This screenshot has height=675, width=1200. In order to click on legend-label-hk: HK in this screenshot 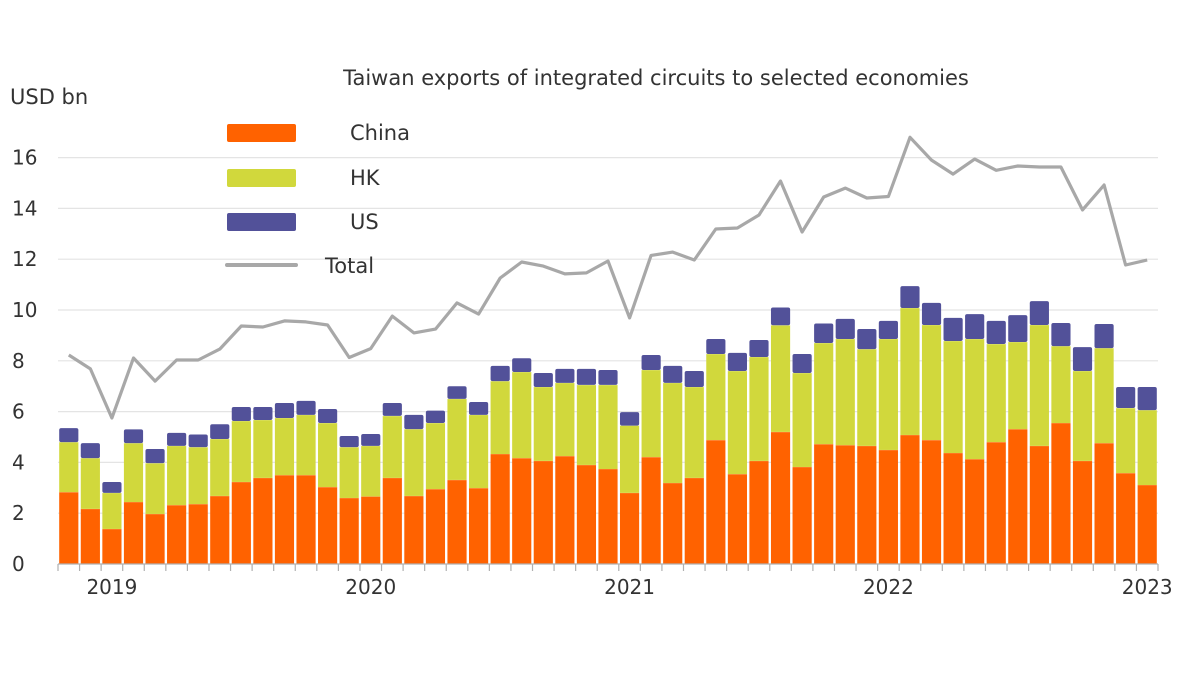, I will do `click(365, 178)`.